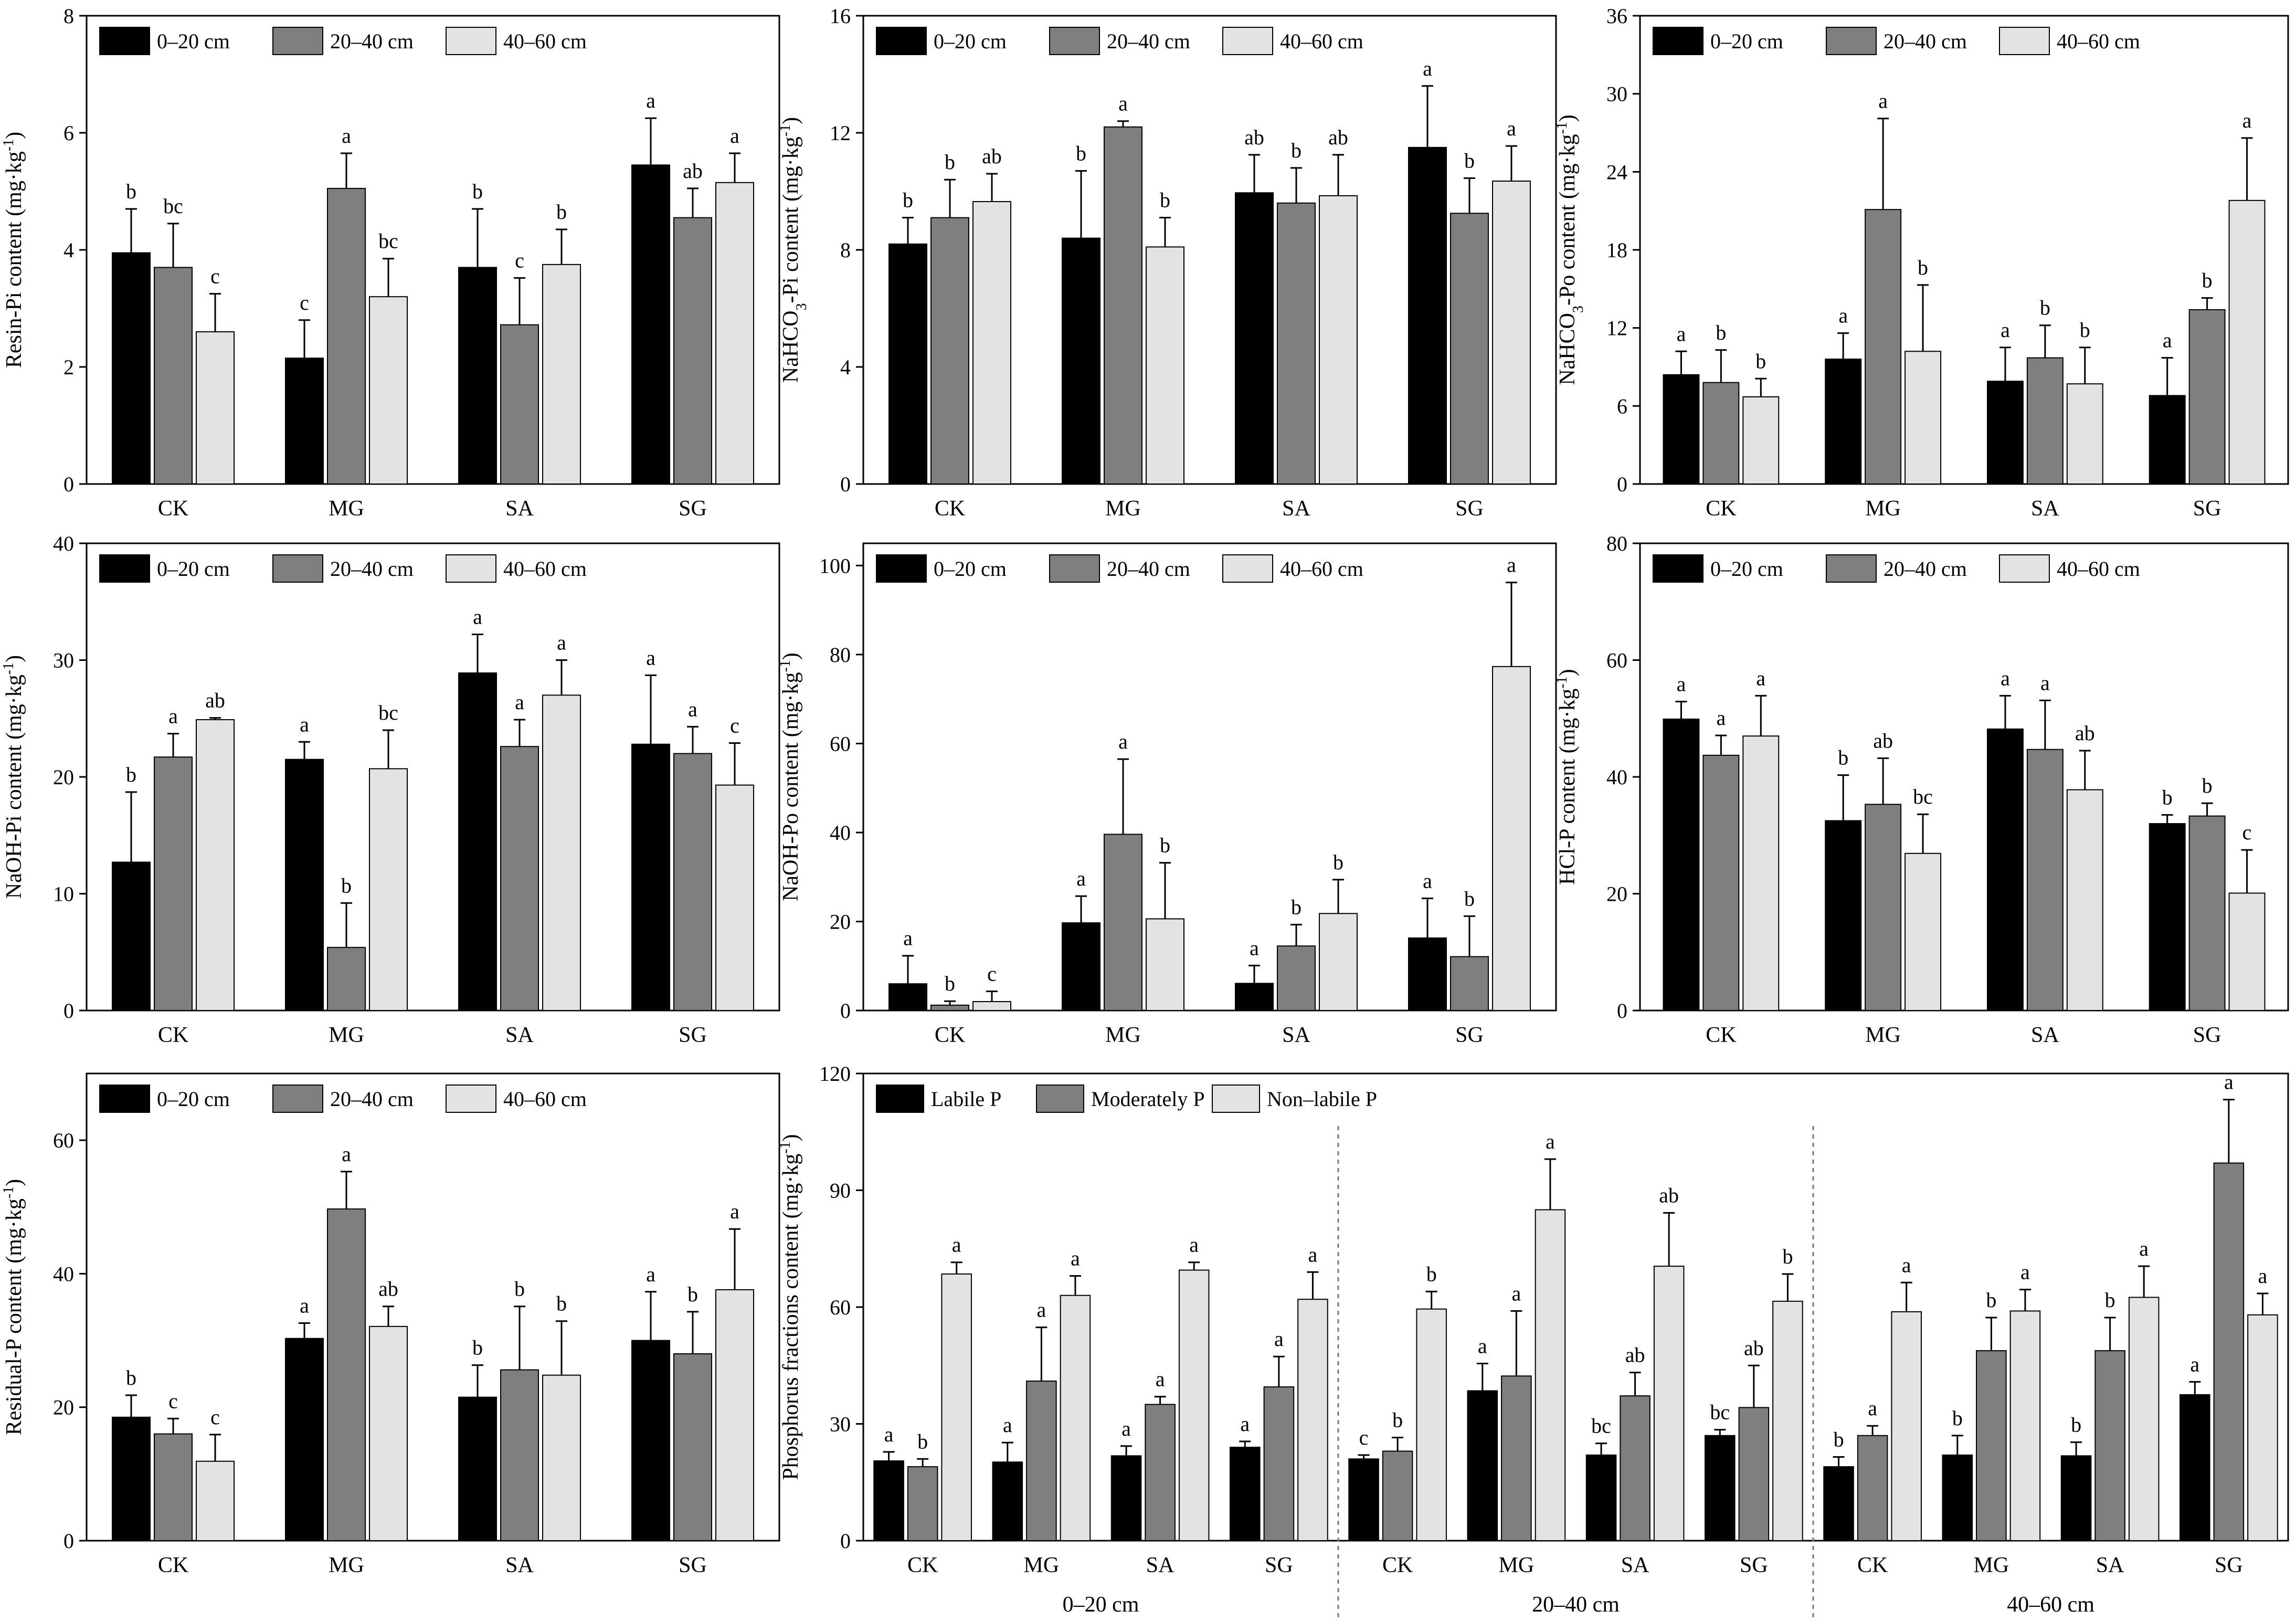 Image resolution: width=2296 pixels, height=1621 pixels. What do you see at coordinates (64, 1407) in the screenshot?
I see `y-tick-label: 20` at bounding box center [64, 1407].